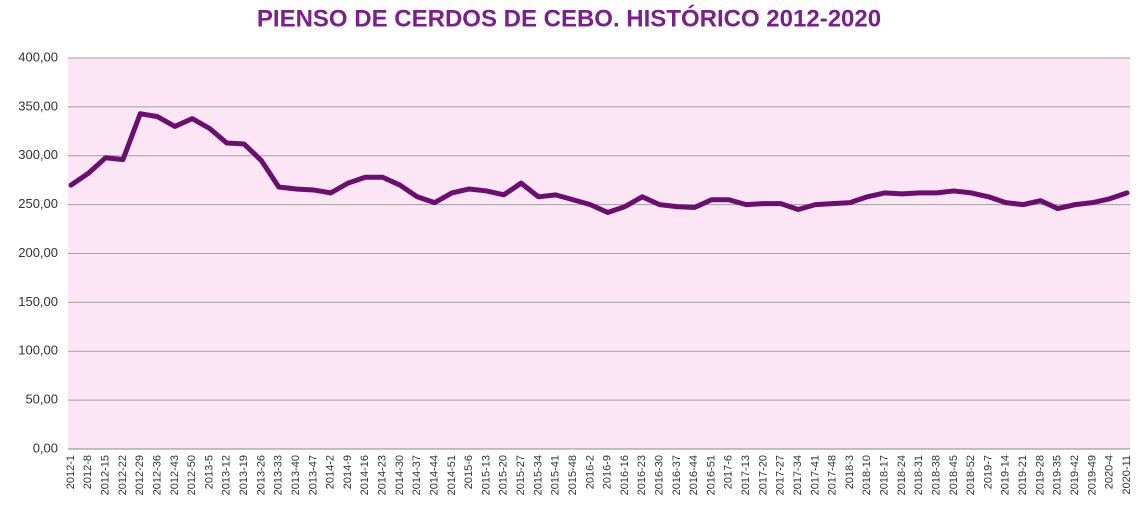  What do you see at coordinates (504, 475) in the screenshot?
I see `x-tick-label: 2015-20` at bounding box center [504, 475].